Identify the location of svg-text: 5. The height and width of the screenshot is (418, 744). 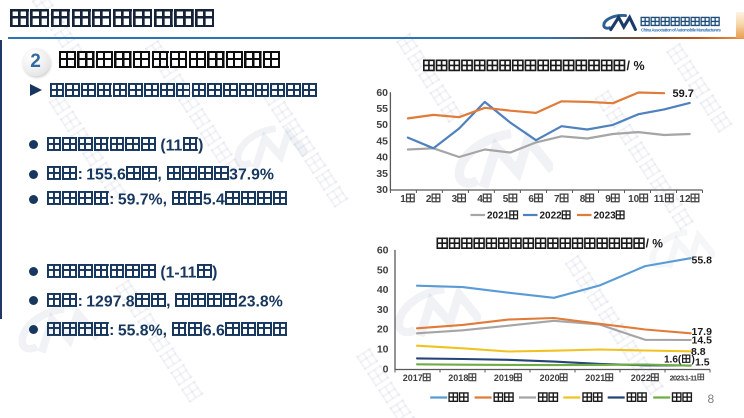
(506, 199).